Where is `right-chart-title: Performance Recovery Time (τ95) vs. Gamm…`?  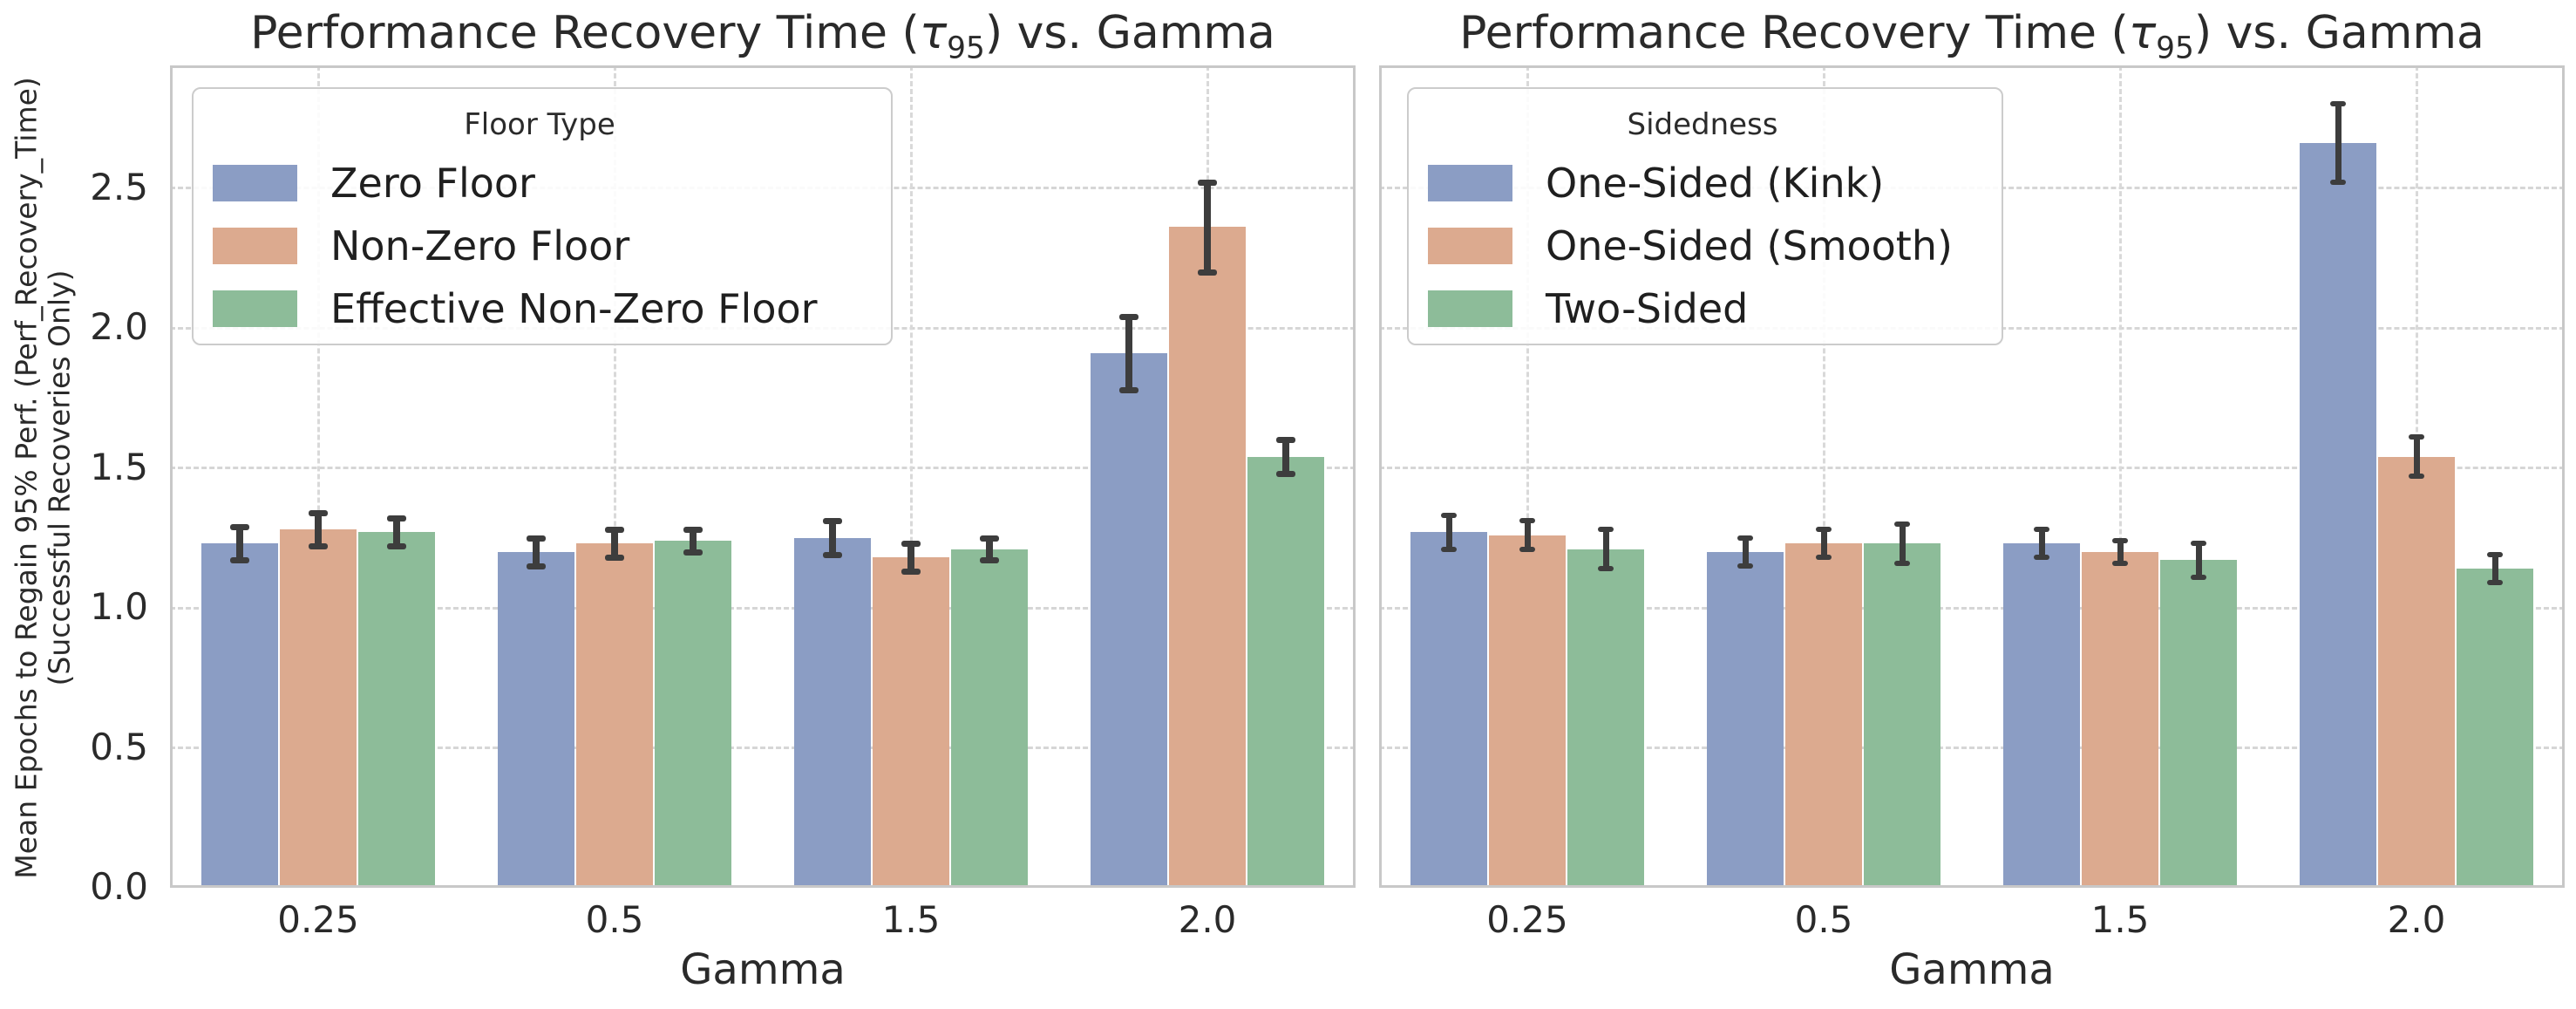 right-chart-title: Performance Recovery Time (τ95) vs. Gamm… is located at coordinates (1972, 36).